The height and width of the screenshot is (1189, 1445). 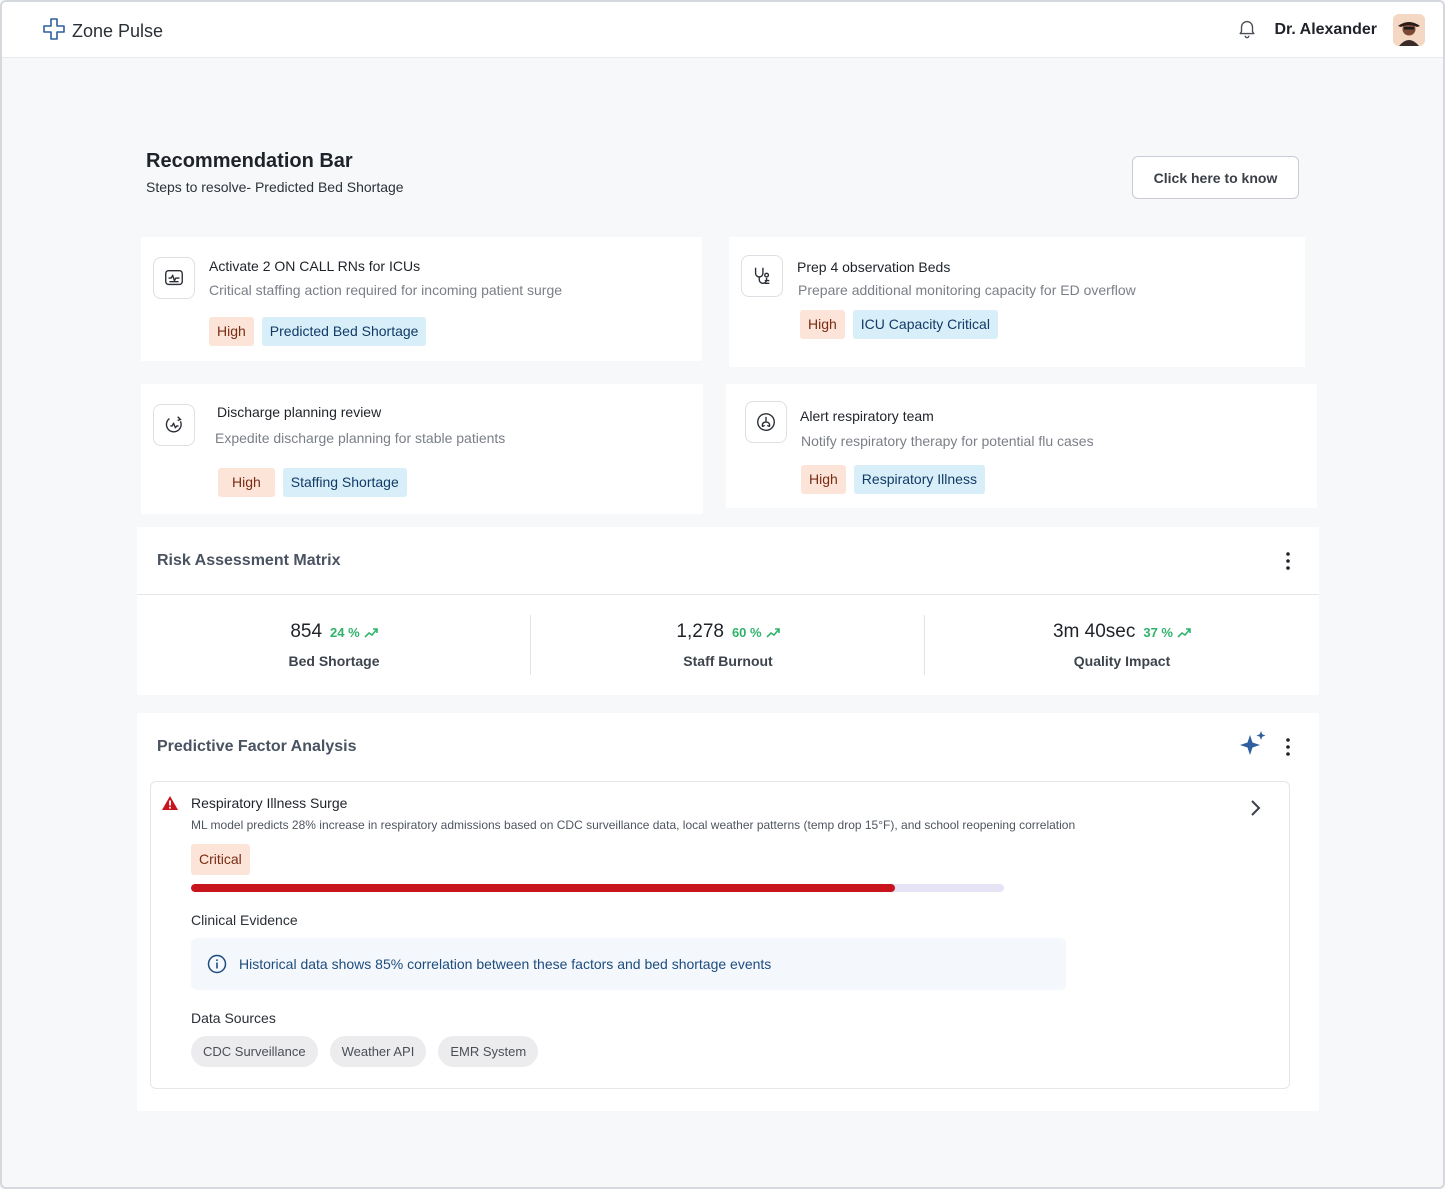 What do you see at coordinates (1253, 746) in the screenshot?
I see `ai-sparkle-icon` at bounding box center [1253, 746].